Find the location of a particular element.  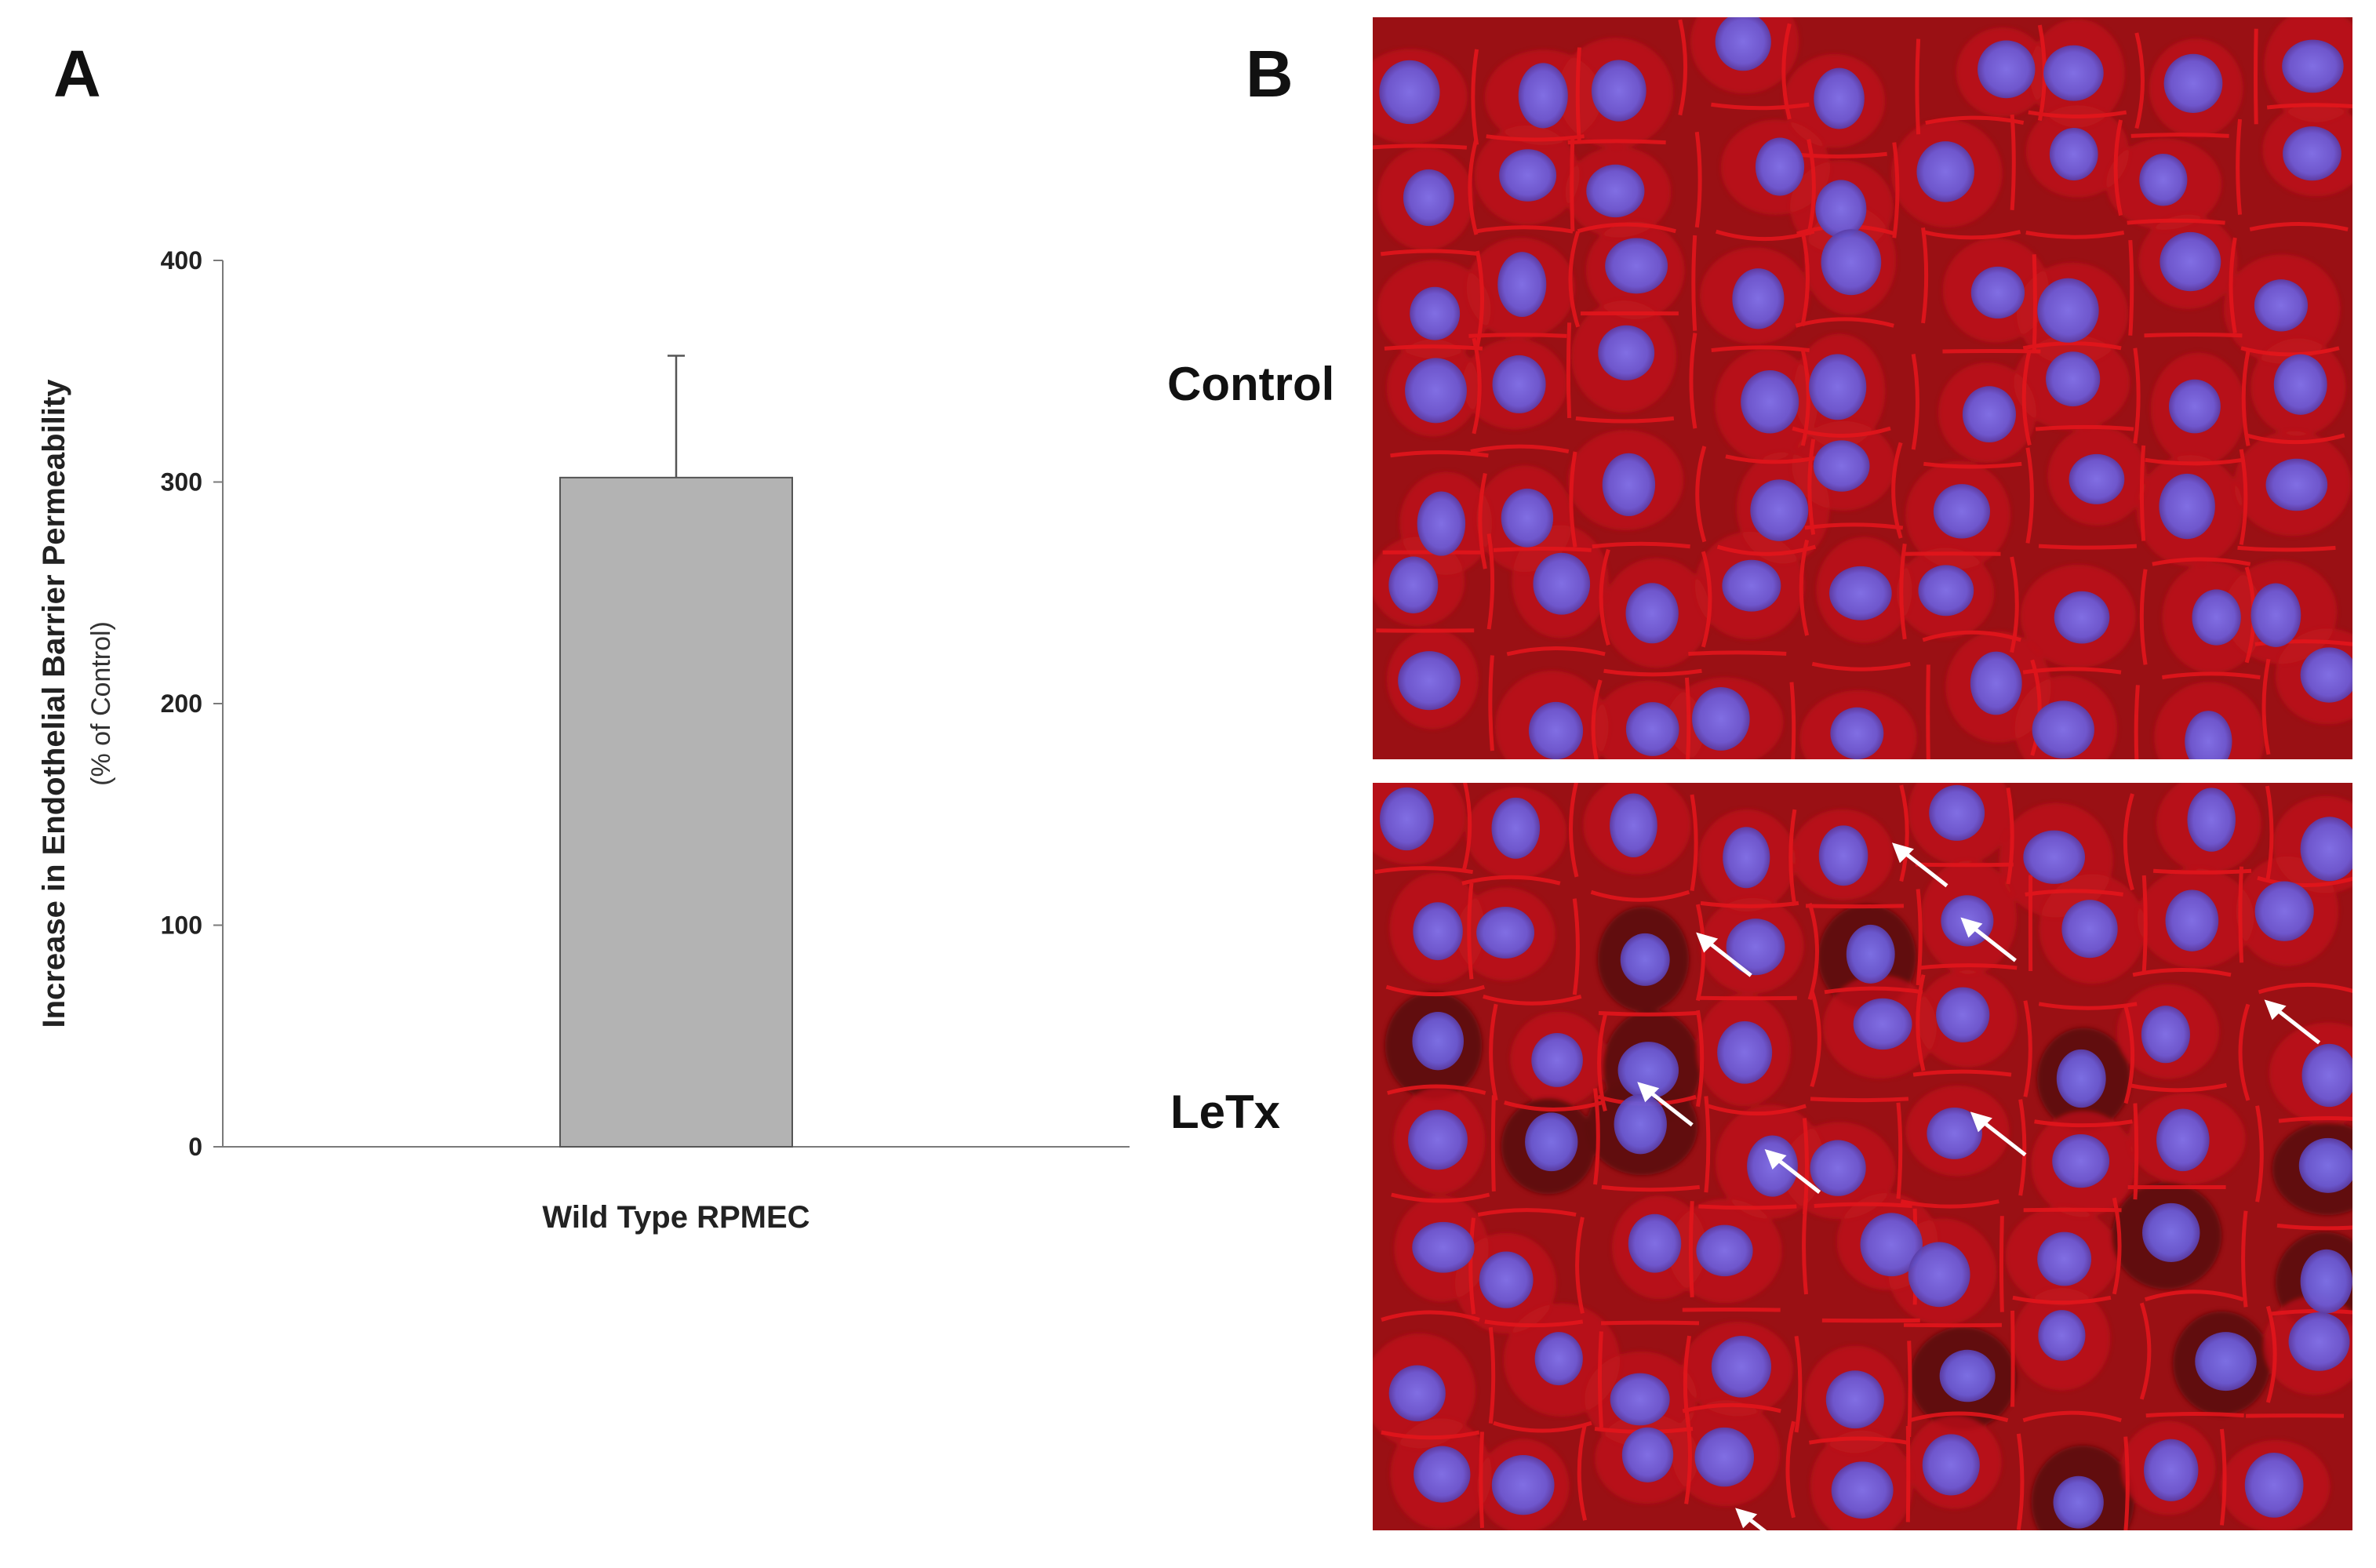

y-tick-label: 100 is located at coordinates (182, 925).